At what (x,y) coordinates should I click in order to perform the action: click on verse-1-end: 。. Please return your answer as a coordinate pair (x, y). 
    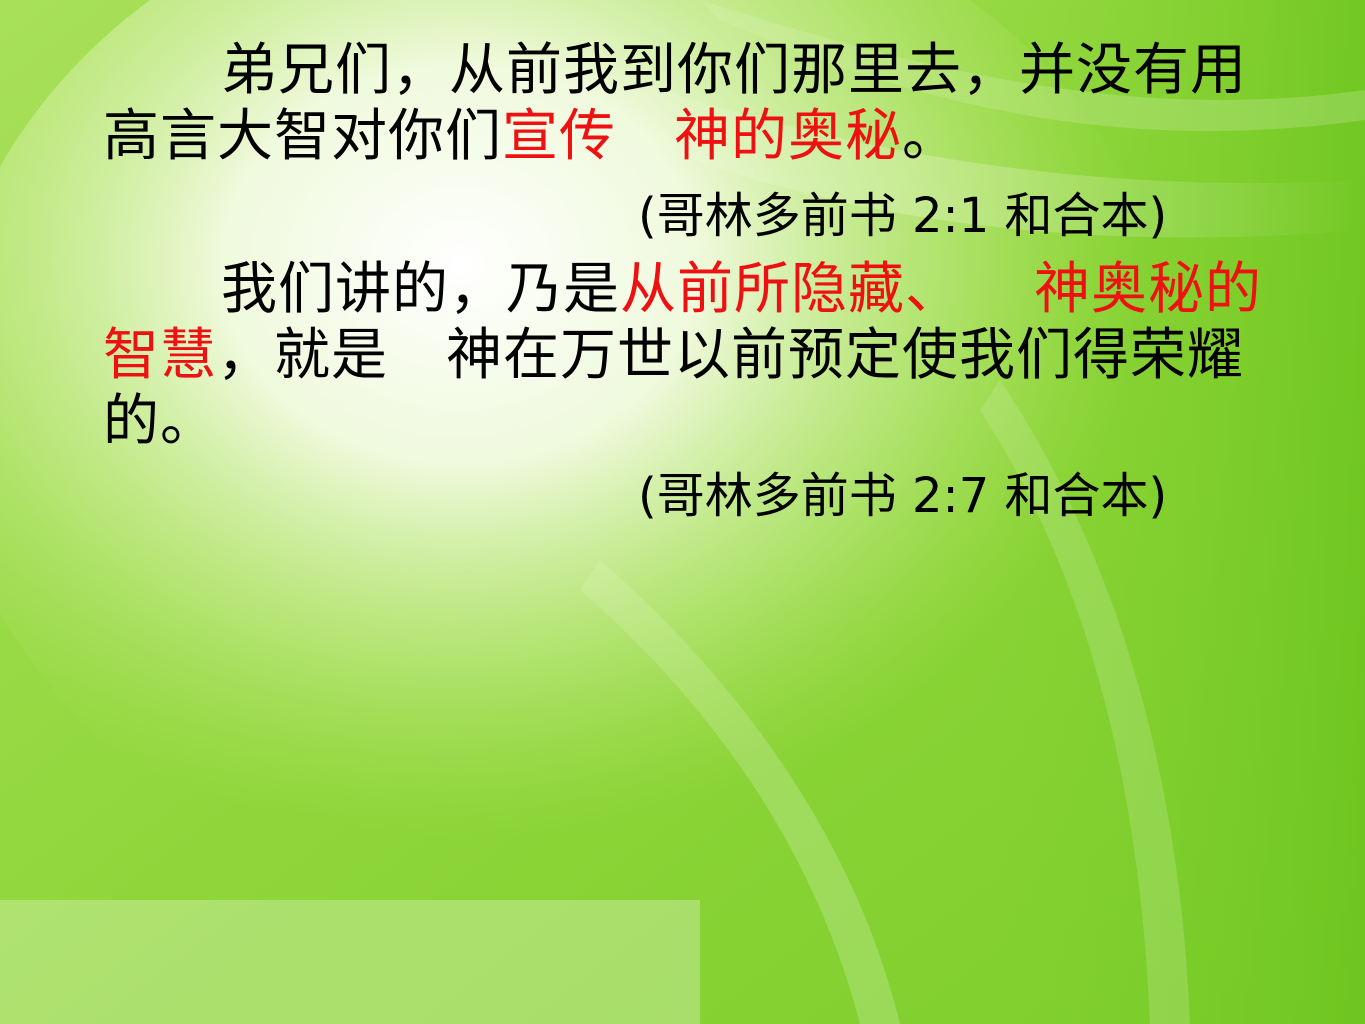
    Looking at the image, I should click on (930, 136).